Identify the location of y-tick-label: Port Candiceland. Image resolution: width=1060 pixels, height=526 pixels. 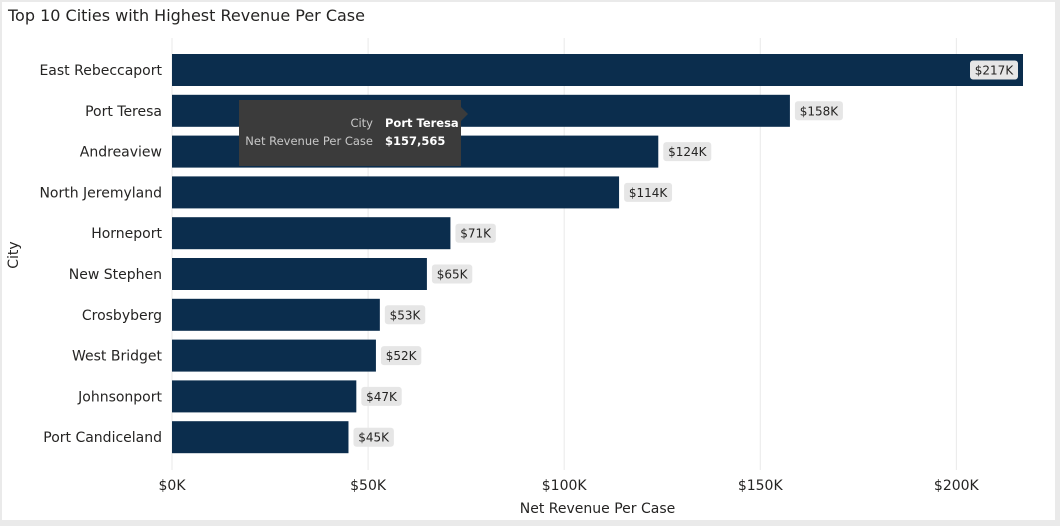
(102, 438).